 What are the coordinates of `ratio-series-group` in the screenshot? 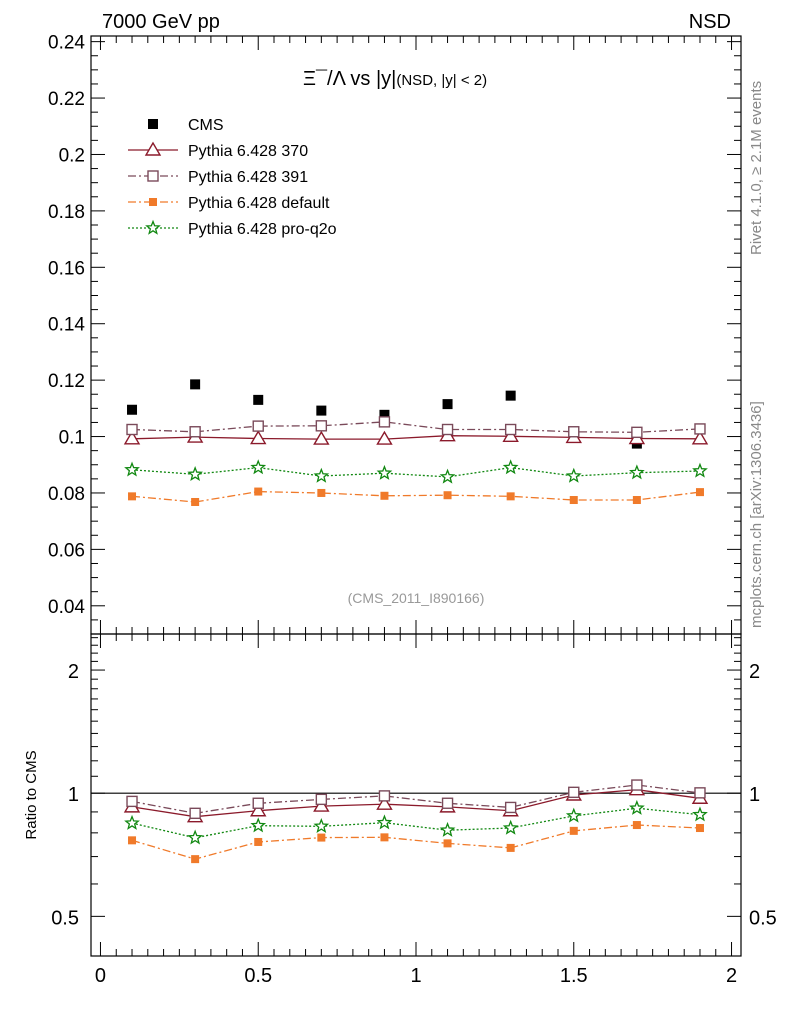 It's located at (416, 821).